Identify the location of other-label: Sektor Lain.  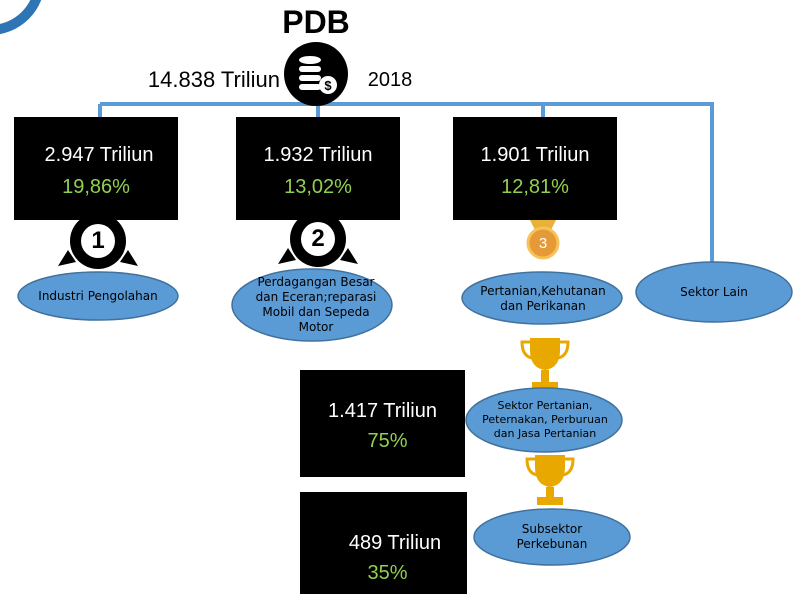
(714, 291).